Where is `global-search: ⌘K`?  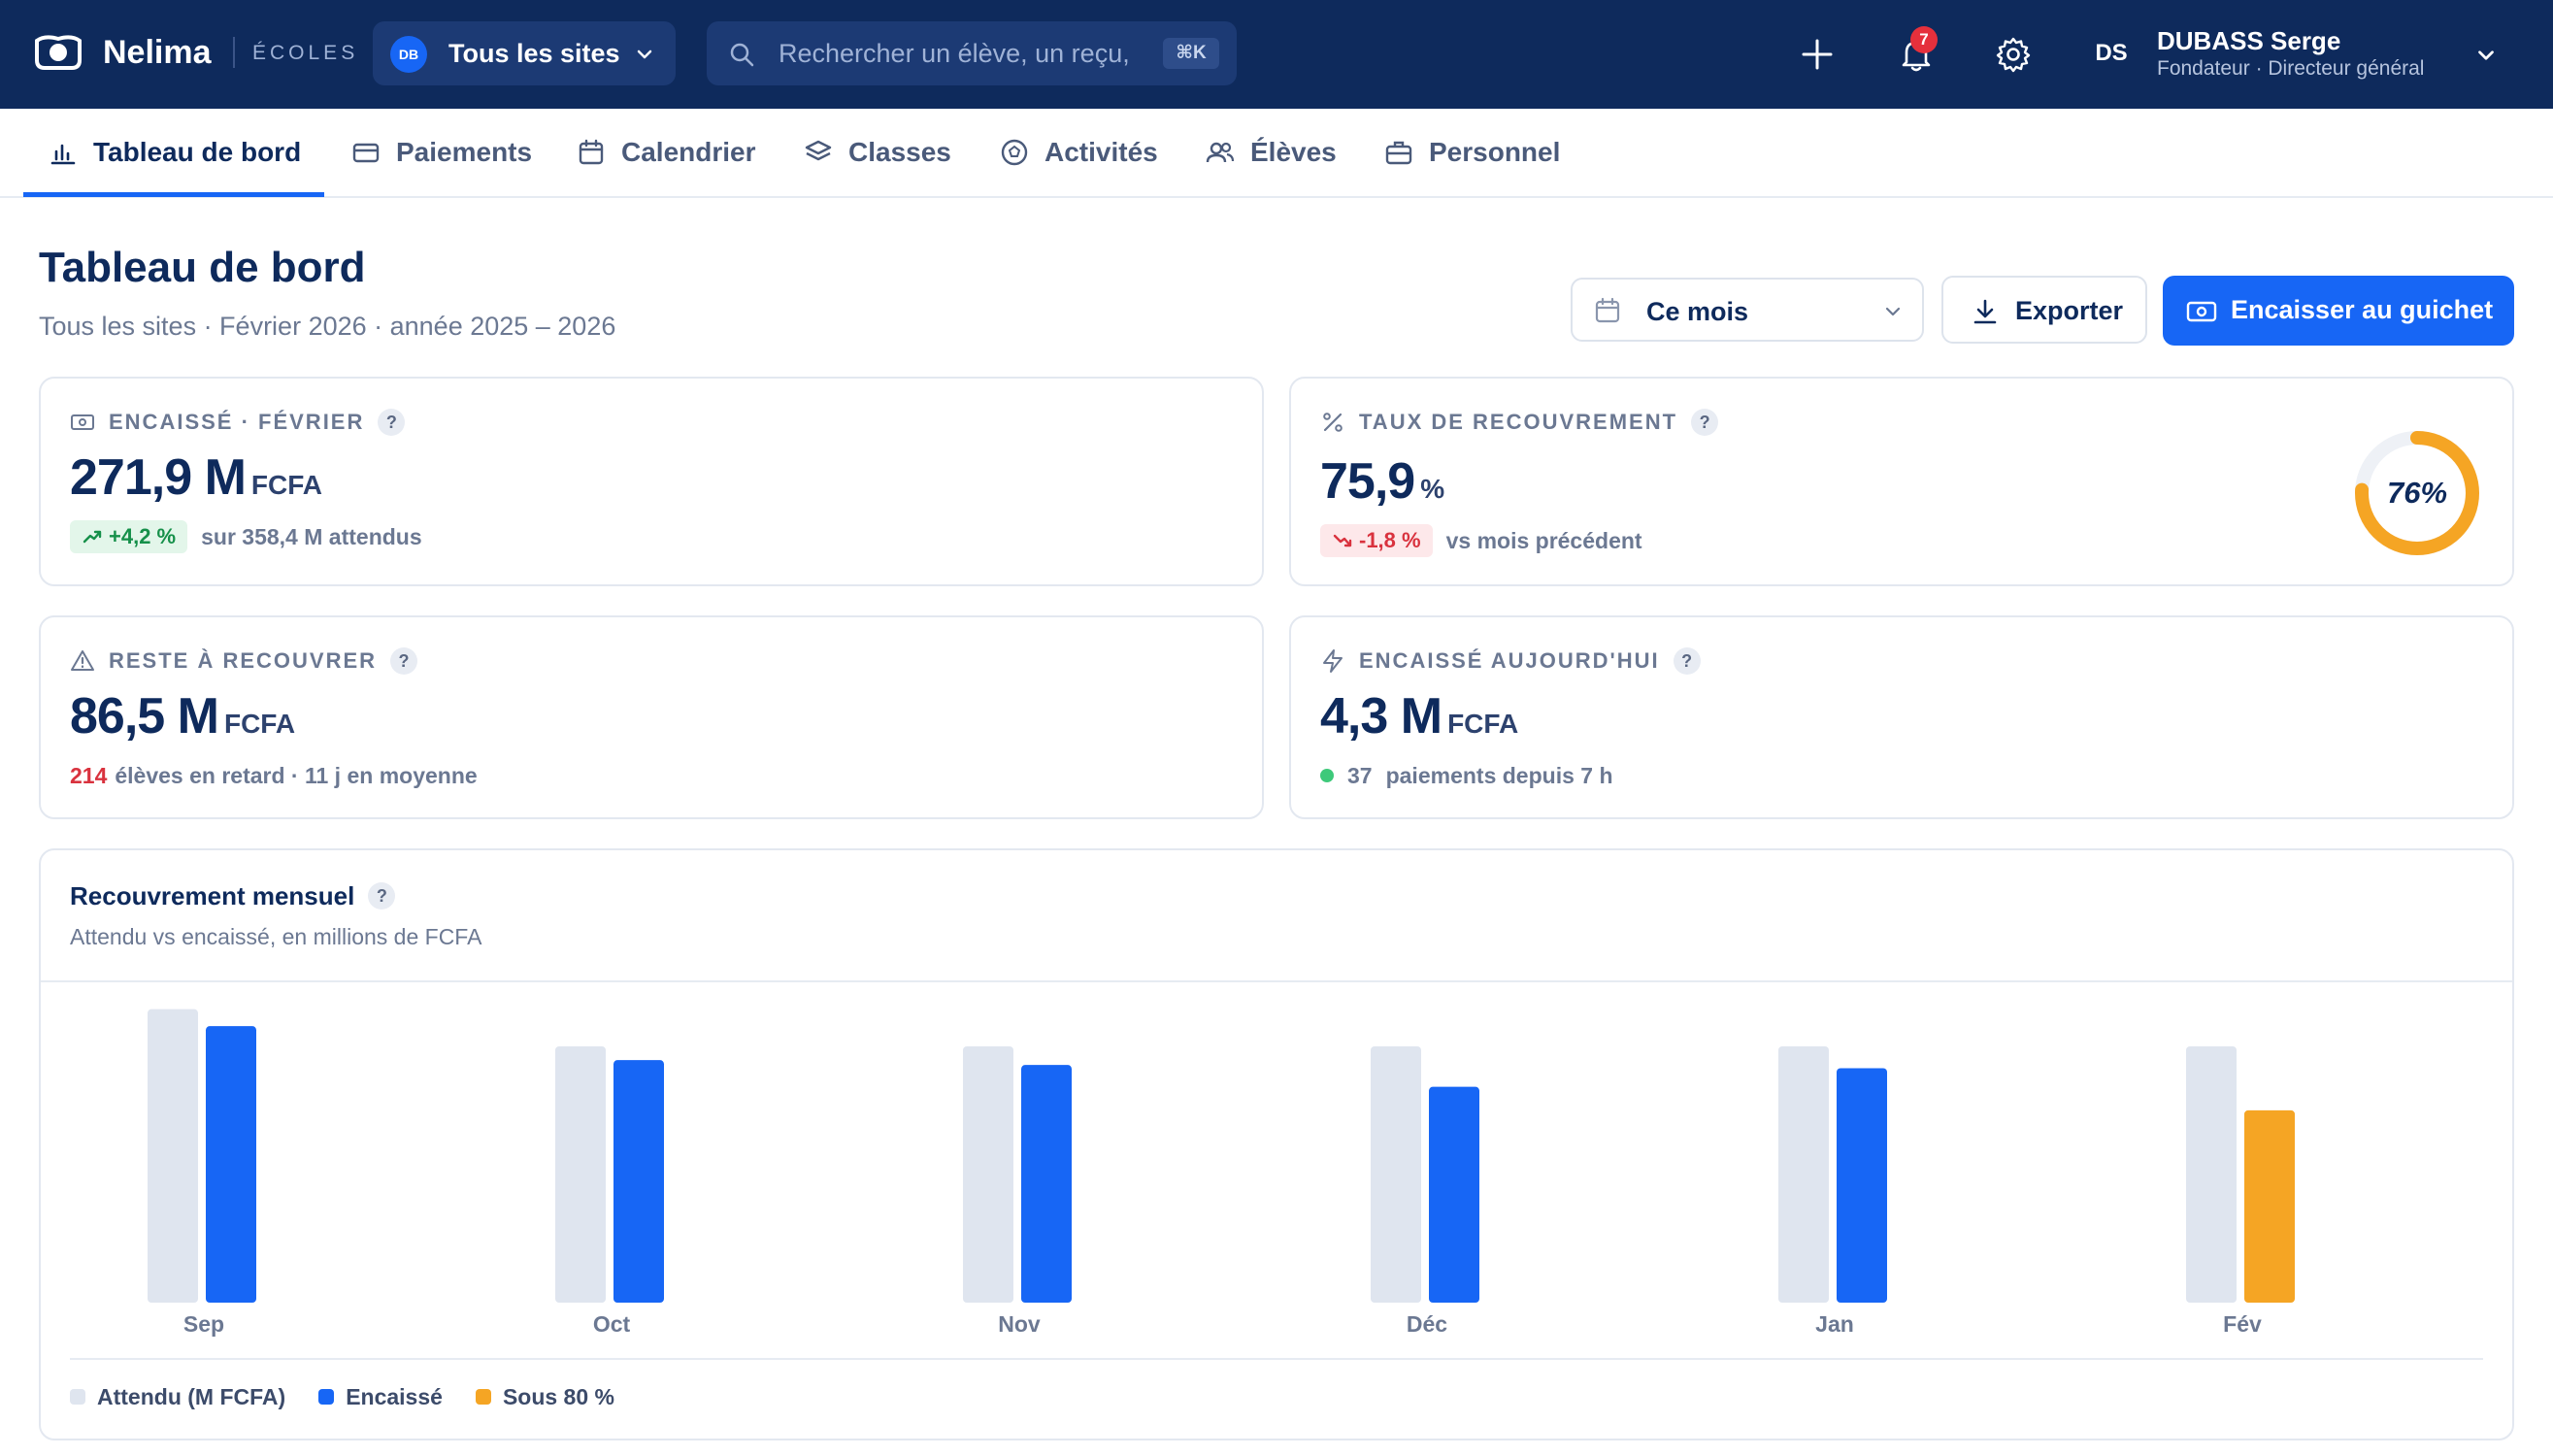 global-search: ⌘K is located at coordinates (972, 53).